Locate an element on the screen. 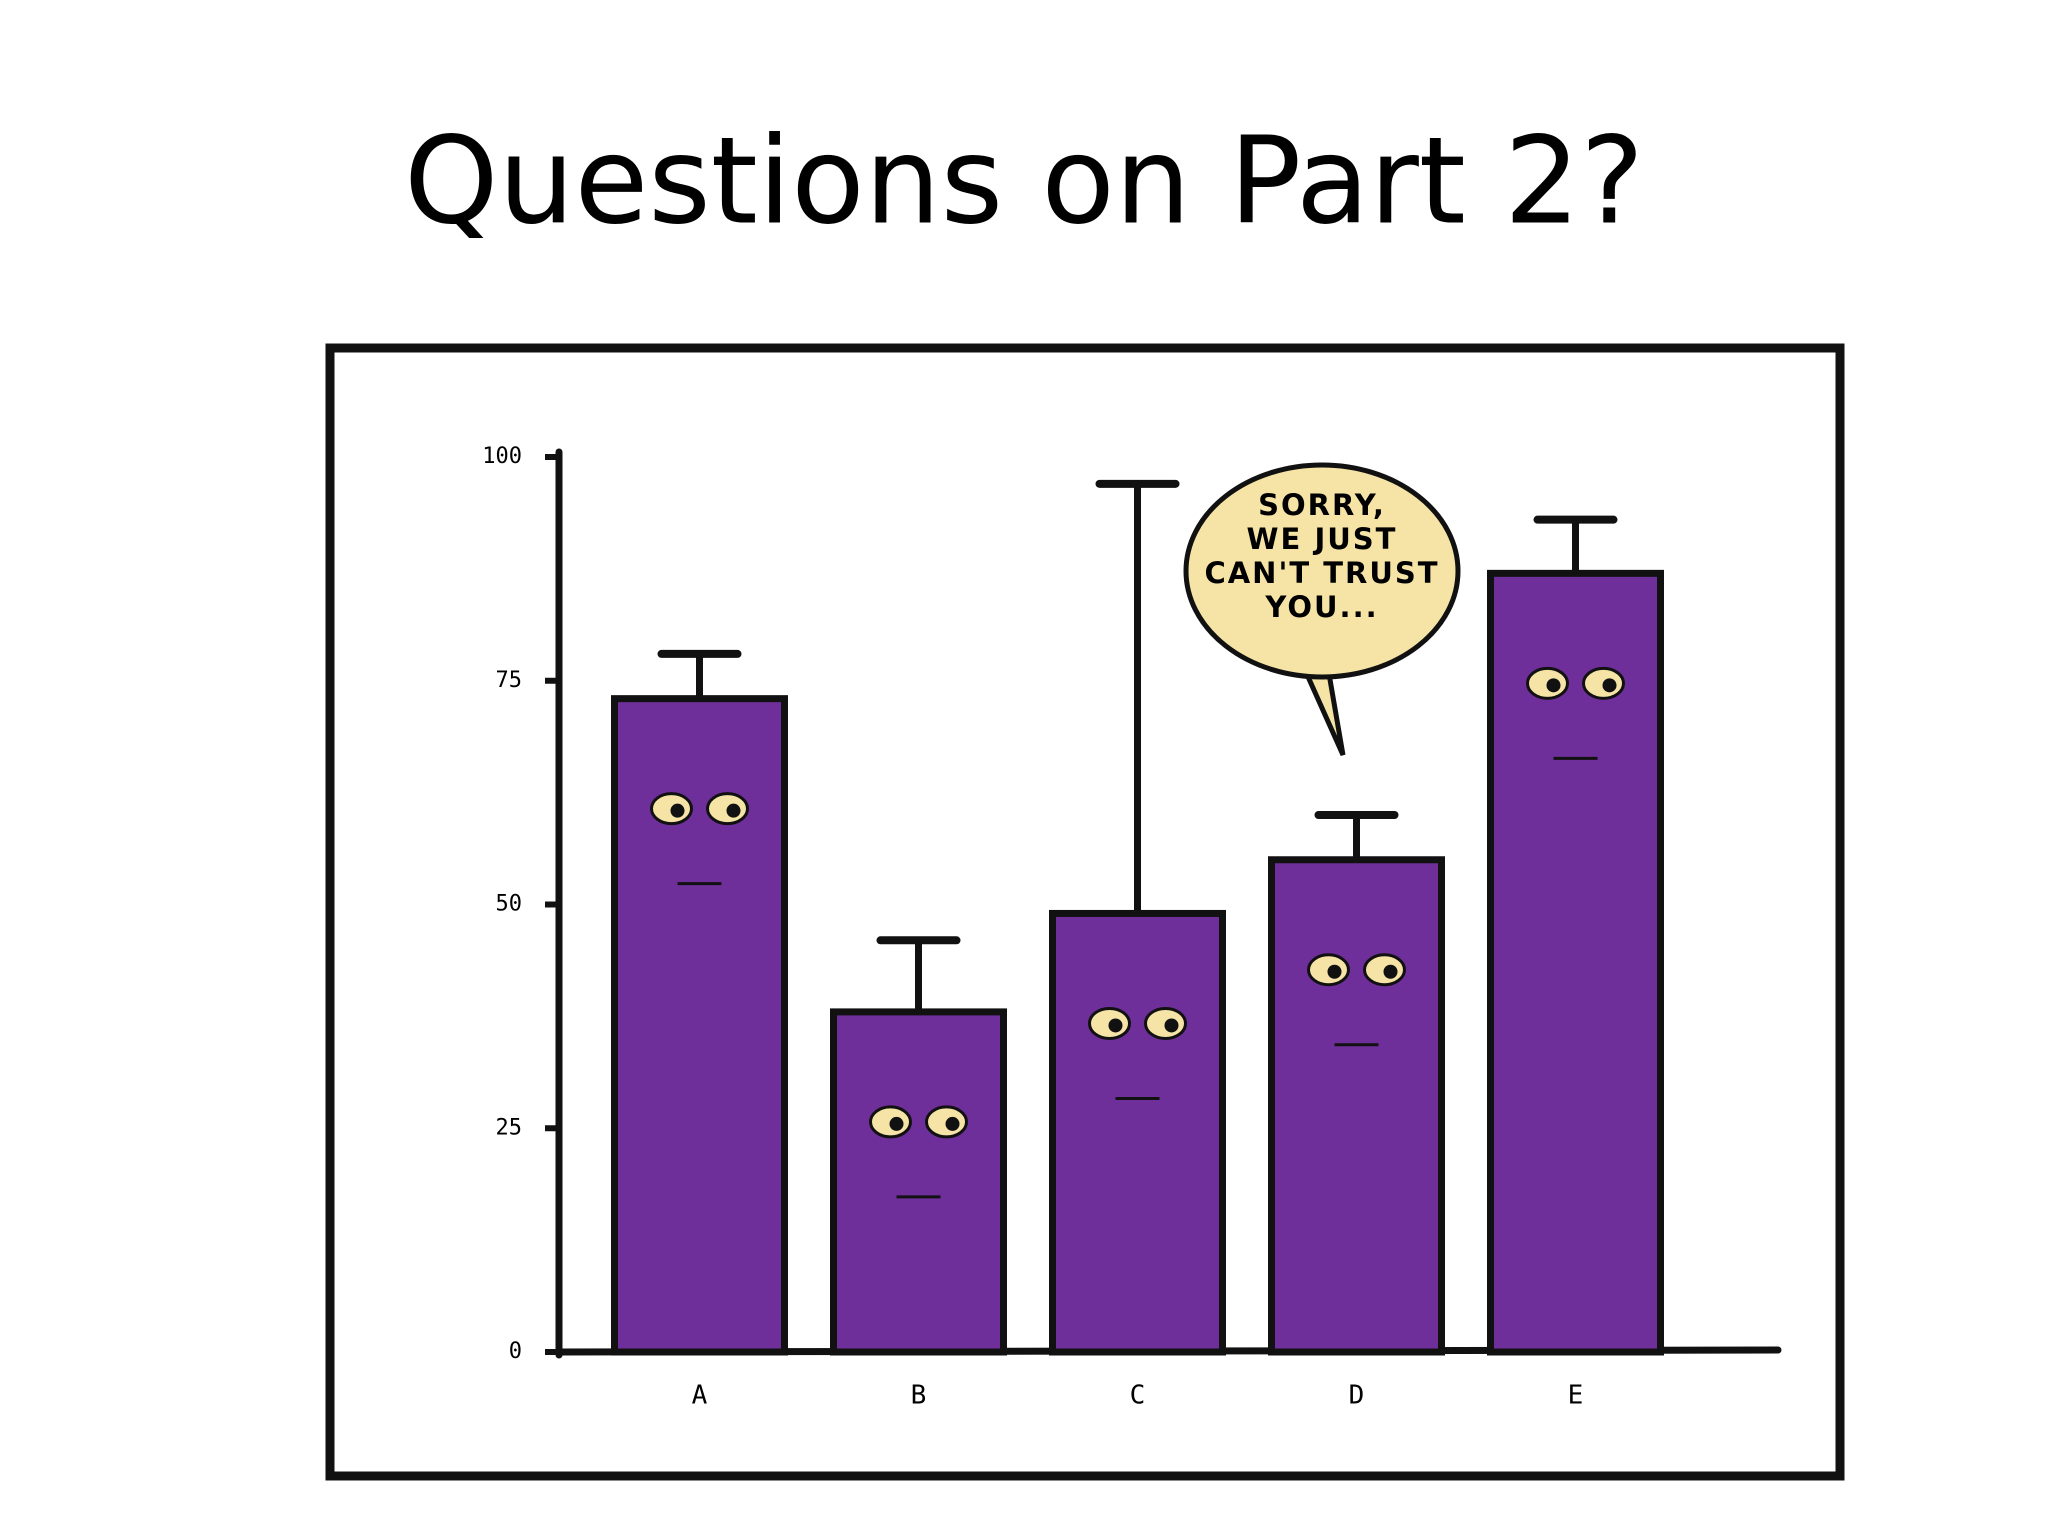 This screenshot has height=1536, width=2048. slide-title: Questions on Part 2? is located at coordinates (1024, 182).